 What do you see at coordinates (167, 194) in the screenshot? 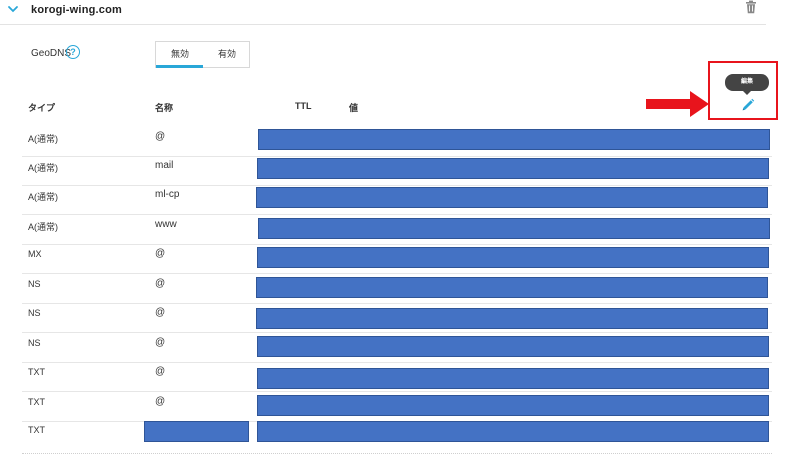
I see `record-name: ml-cp` at bounding box center [167, 194].